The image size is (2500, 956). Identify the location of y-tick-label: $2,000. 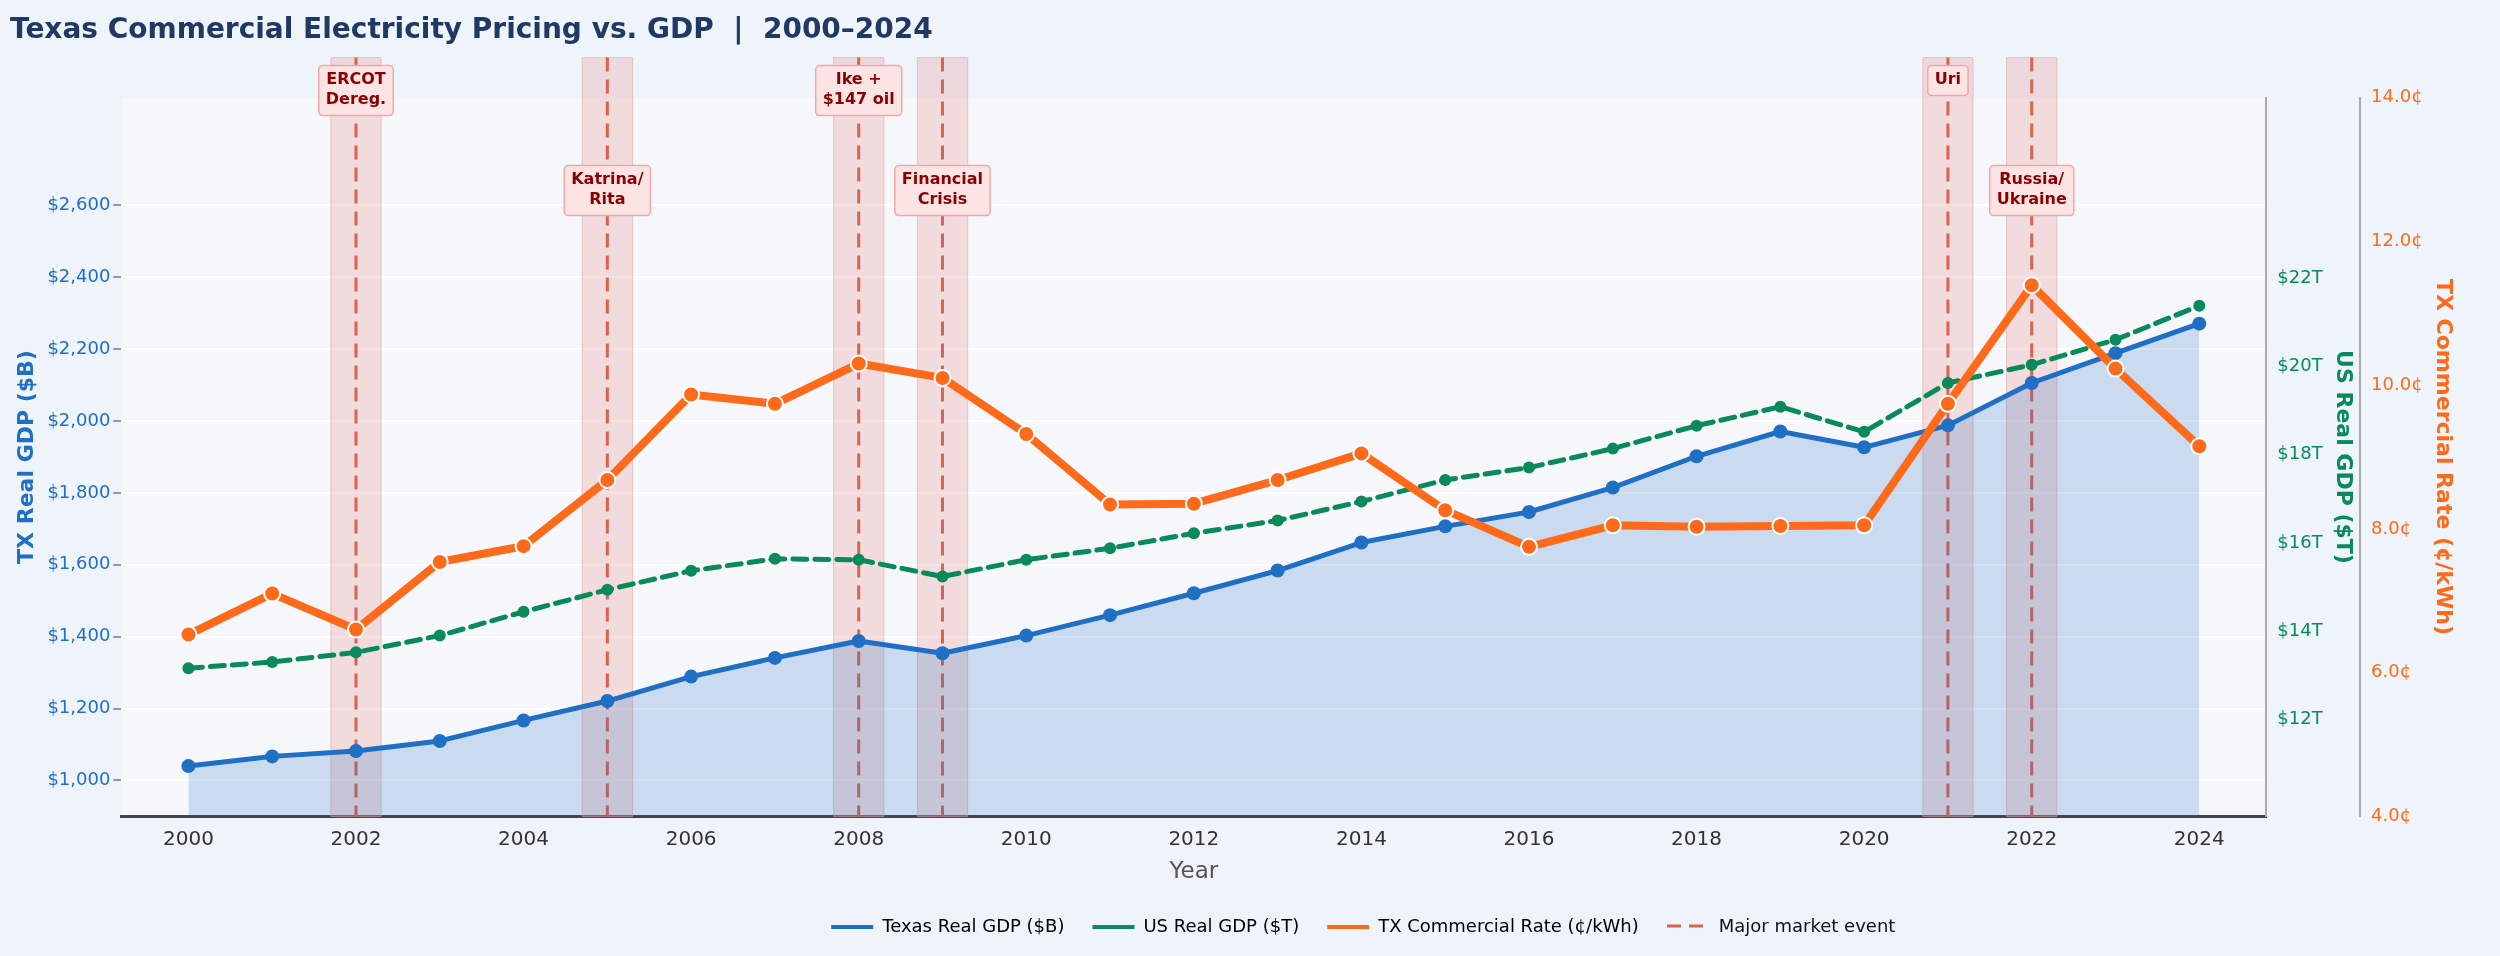
(79, 419).